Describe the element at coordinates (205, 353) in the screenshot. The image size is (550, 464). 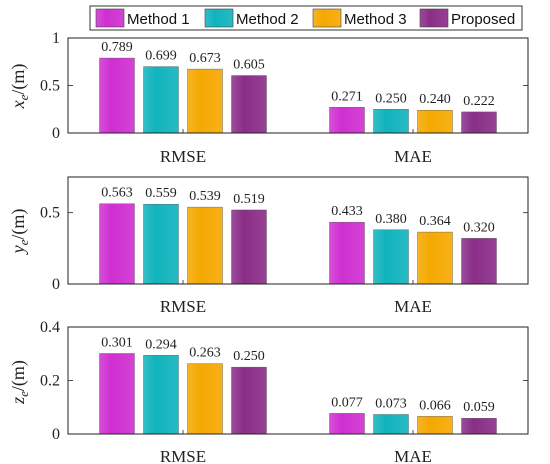
I see `value-label-z-rmse-3: 0.263` at that location.